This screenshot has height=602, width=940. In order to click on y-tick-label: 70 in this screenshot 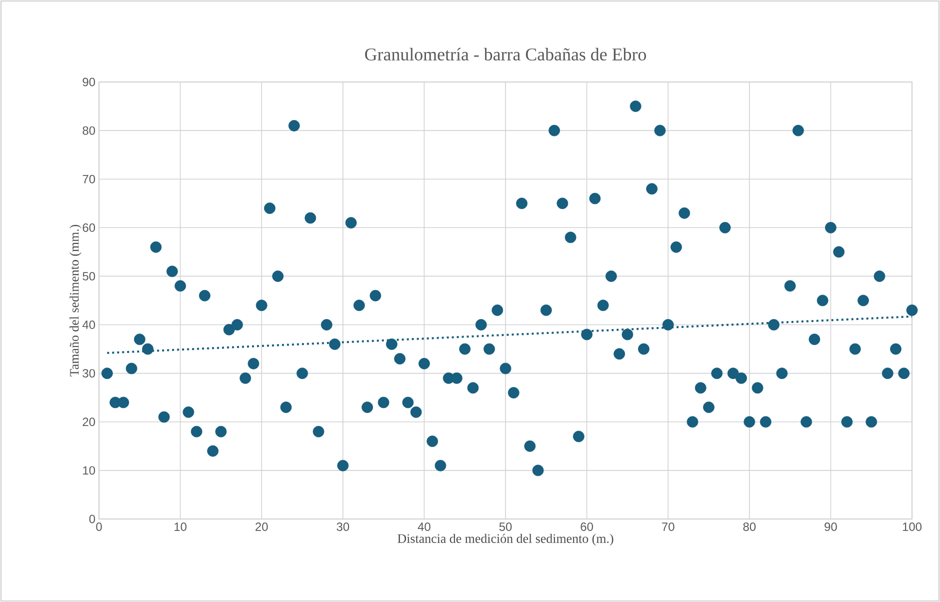, I will do `click(89, 179)`.